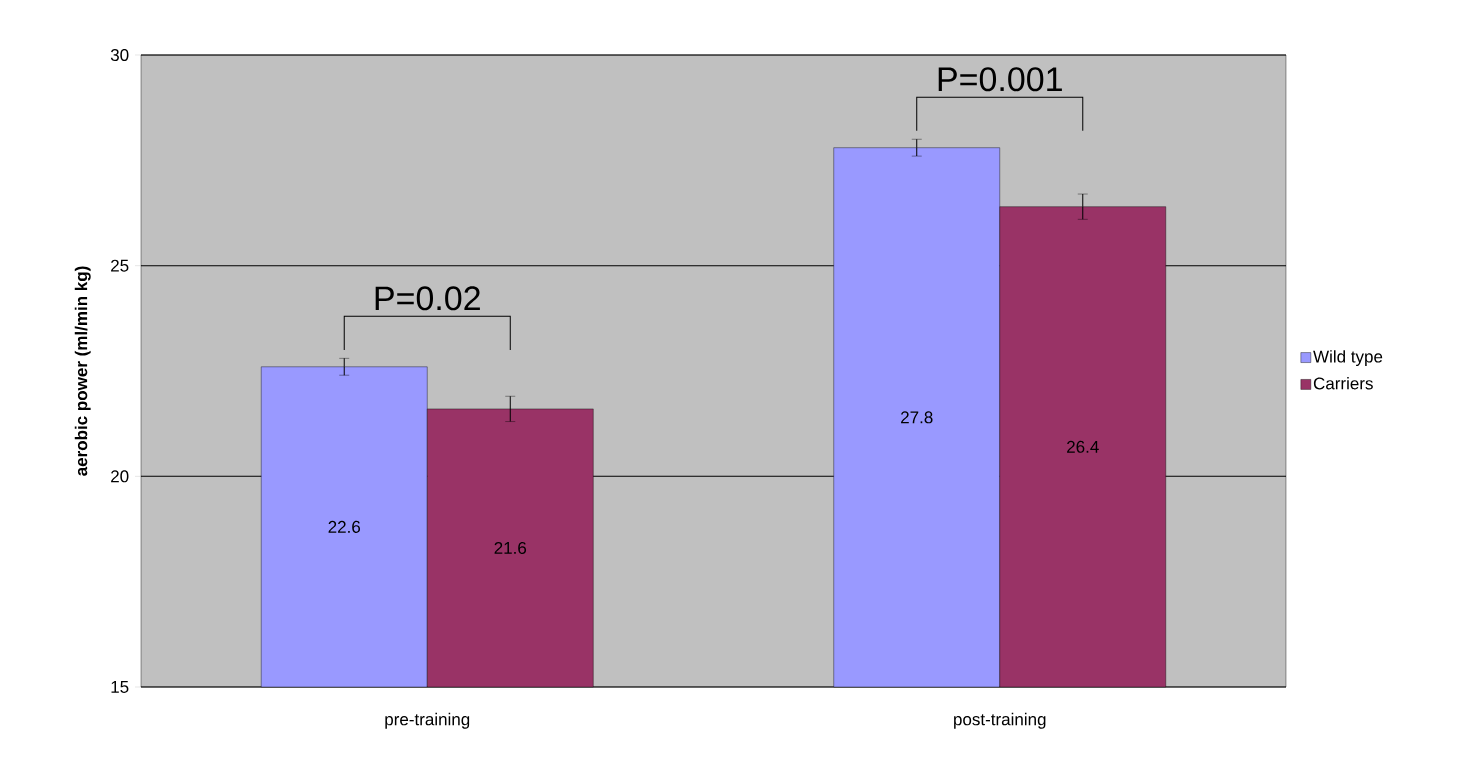 The height and width of the screenshot is (772, 1476). I want to click on annotation: P=0.001, so click(1000, 79).